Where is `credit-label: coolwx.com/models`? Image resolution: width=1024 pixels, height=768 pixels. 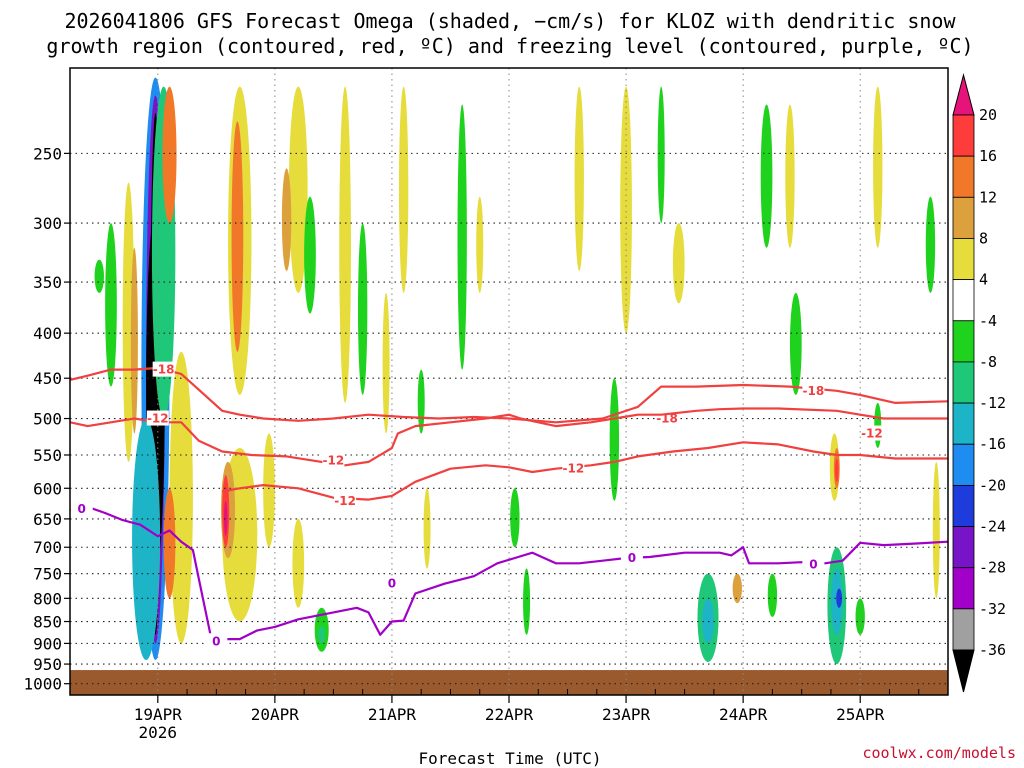
credit-label: coolwx.com/models is located at coordinates (939, 753).